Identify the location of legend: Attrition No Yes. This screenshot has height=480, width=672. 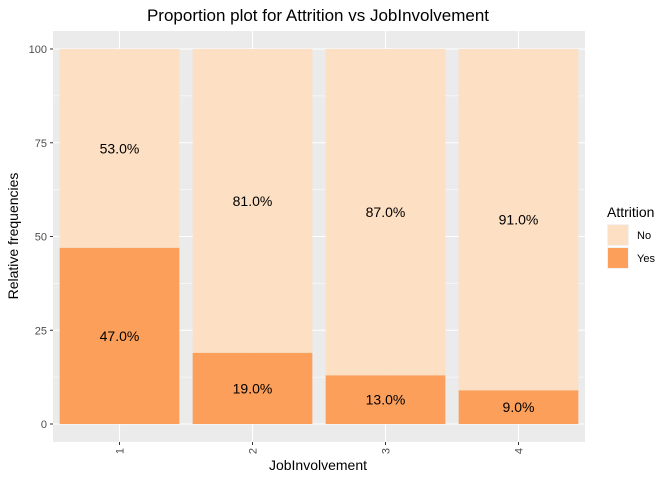
(631, 236).